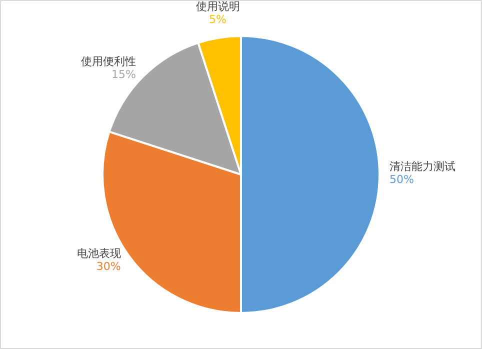 The height and width of the screenshot is (349, 482). I want to click on data-label: 5%, so click(217, 19).